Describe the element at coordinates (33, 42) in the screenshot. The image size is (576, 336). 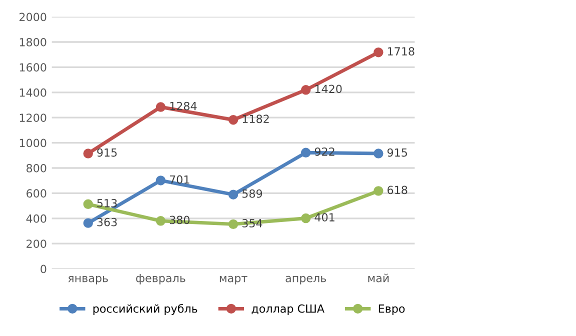
I see `y-tick-label: 1800` at that location.